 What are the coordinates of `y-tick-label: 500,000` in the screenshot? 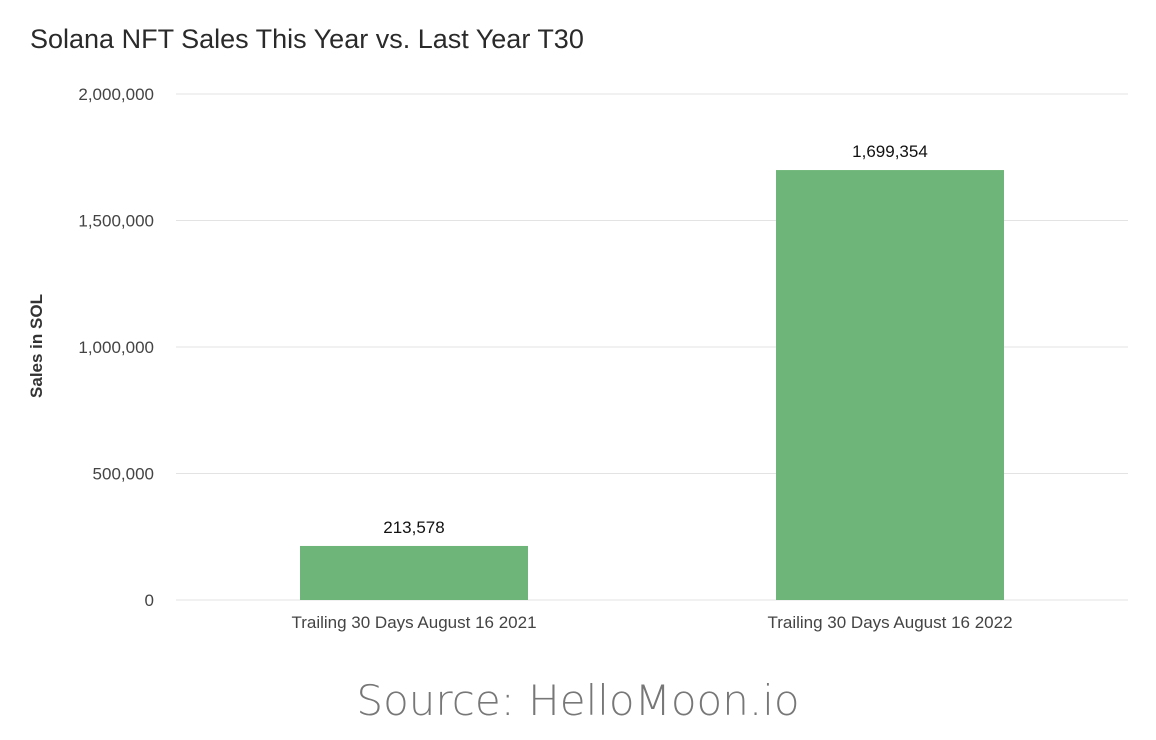 It's located at (123, 474).